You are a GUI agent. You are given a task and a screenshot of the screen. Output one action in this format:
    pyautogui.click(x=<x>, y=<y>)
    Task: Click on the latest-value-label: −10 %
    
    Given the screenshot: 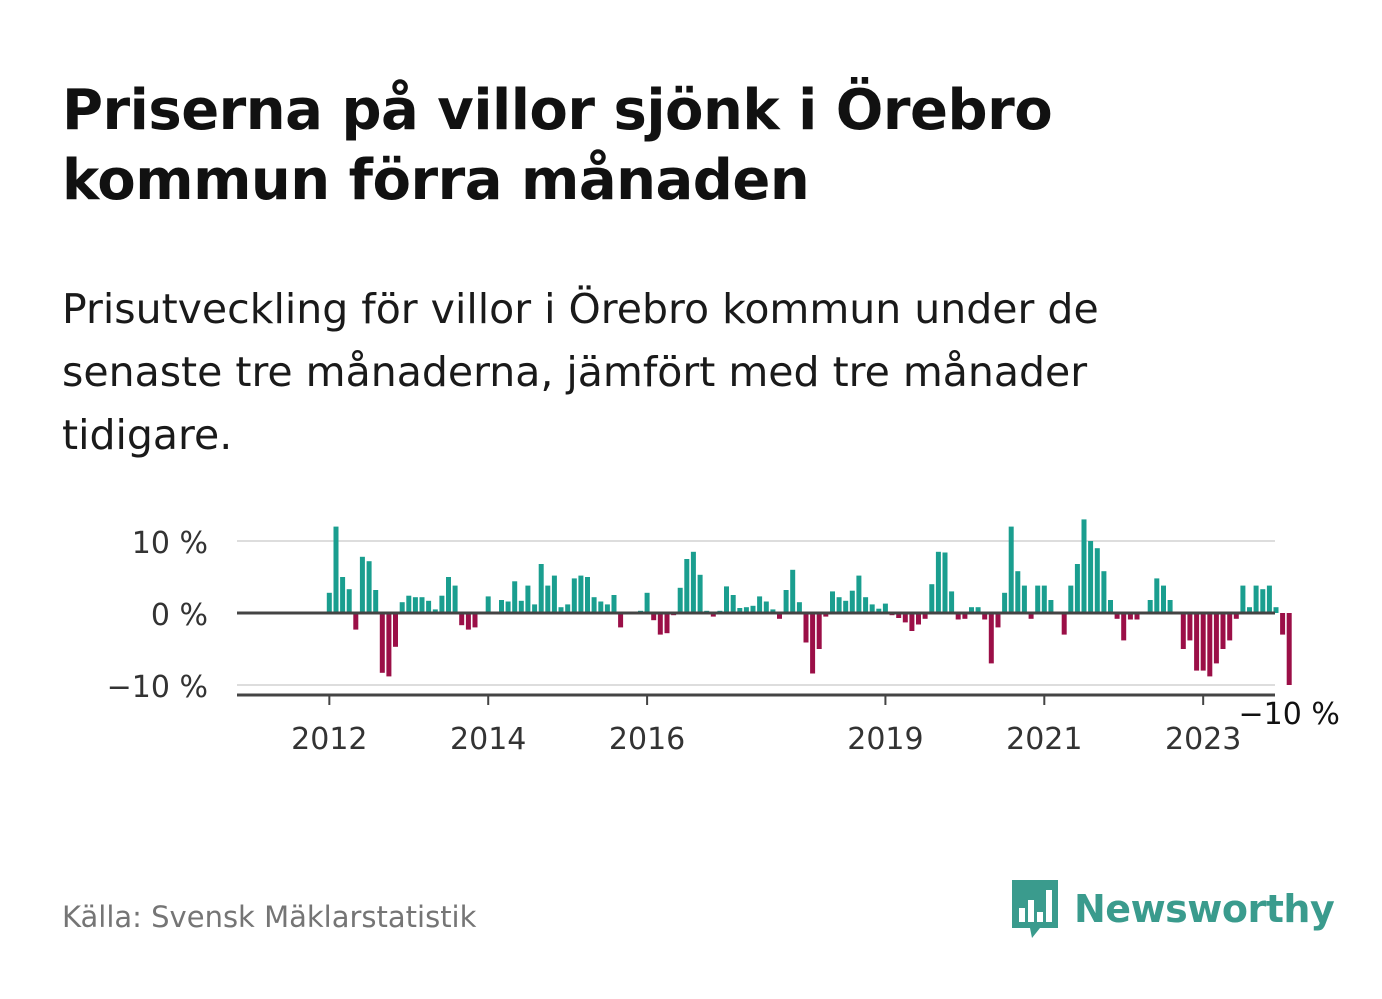 What is the action you would take?
    pyautogui.click(x=1289, y=714)
    